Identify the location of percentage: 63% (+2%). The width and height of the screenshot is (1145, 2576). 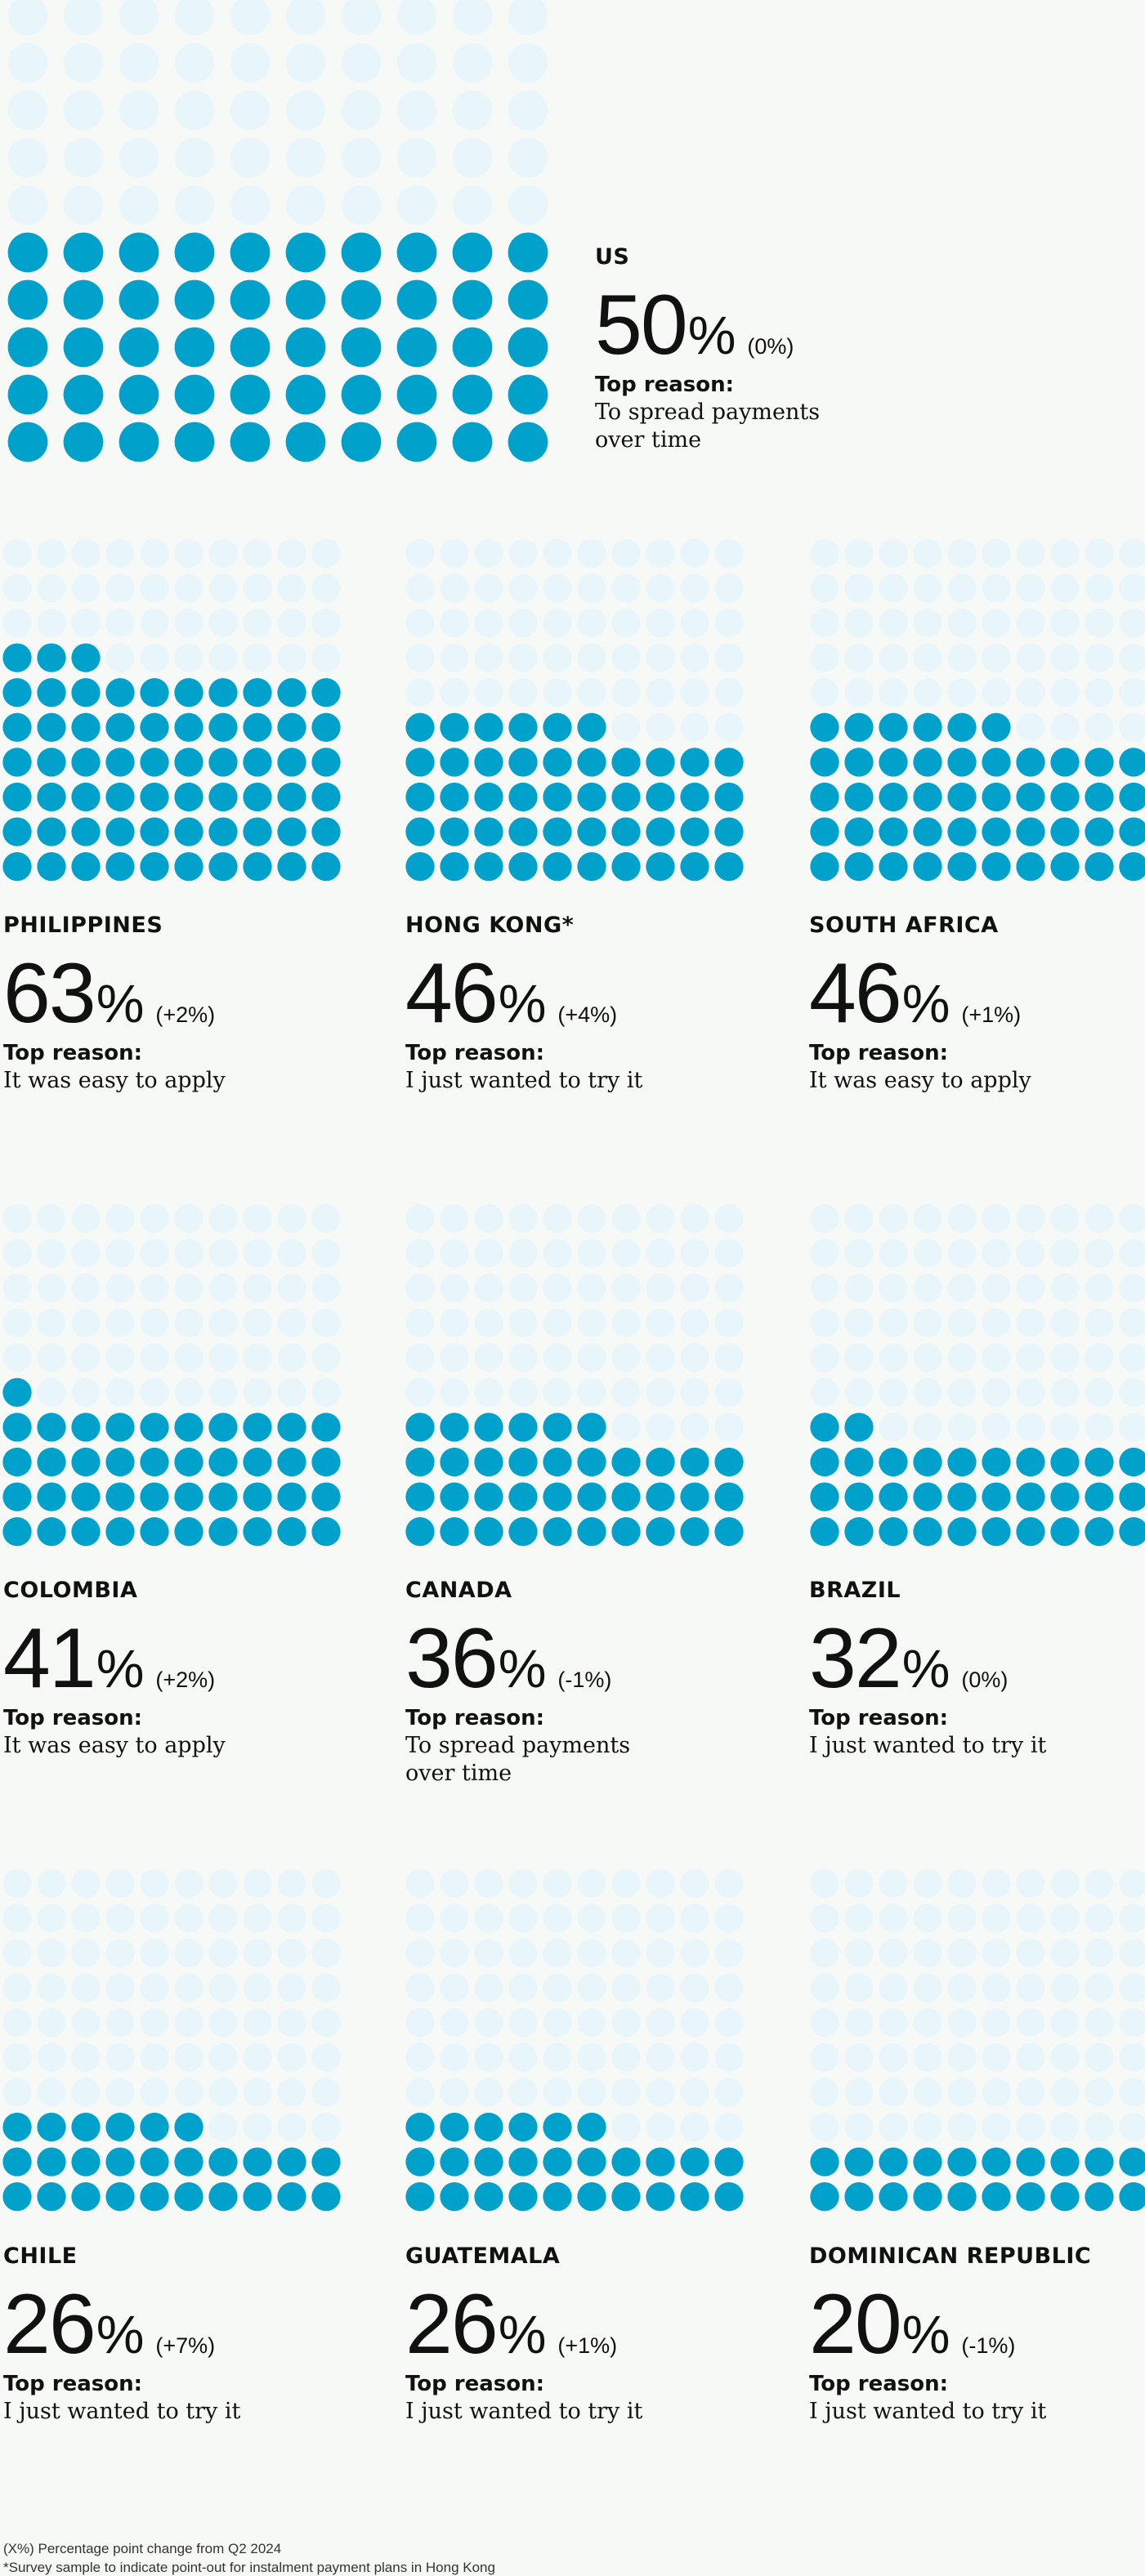
(114, 994).